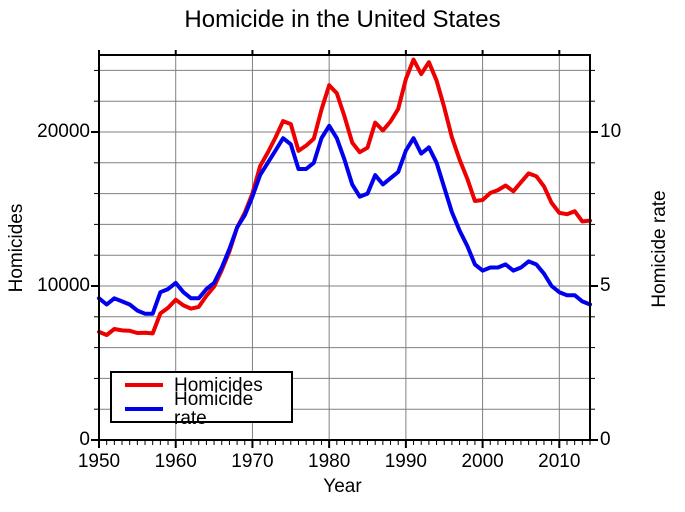  I want to click on x-tick-label-2000: 2000, so click(482, 461).